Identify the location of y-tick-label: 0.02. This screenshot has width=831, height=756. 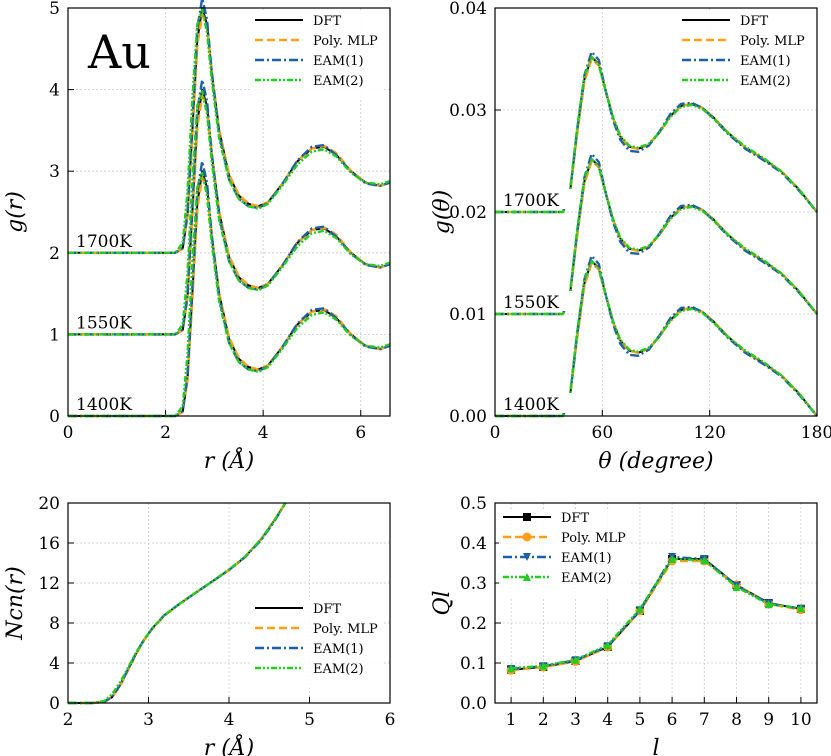
(468, 213).